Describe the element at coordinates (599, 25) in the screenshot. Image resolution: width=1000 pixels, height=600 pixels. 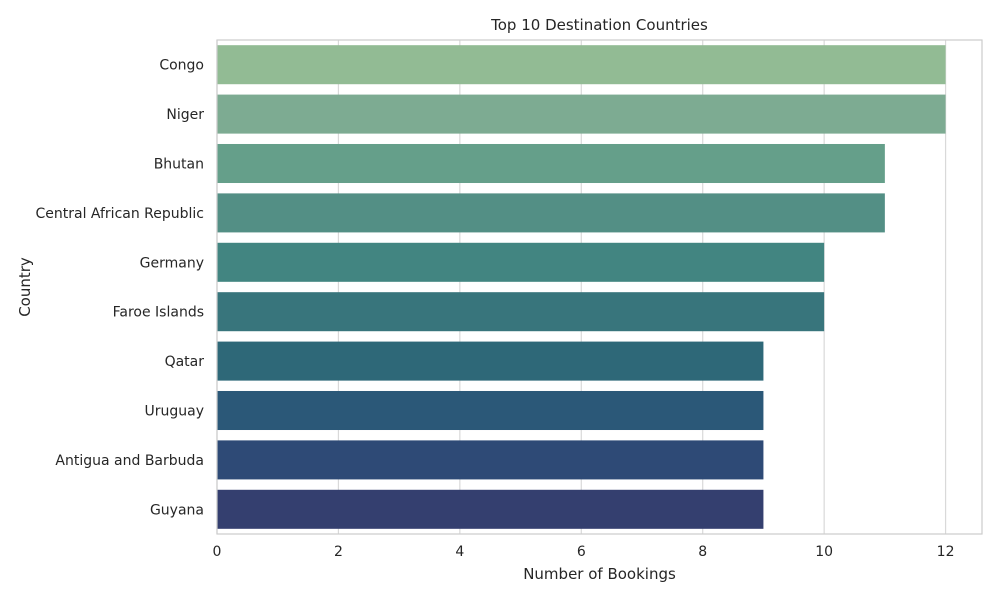
I see `chart-title: Top 10 Destination Countries` at that location.